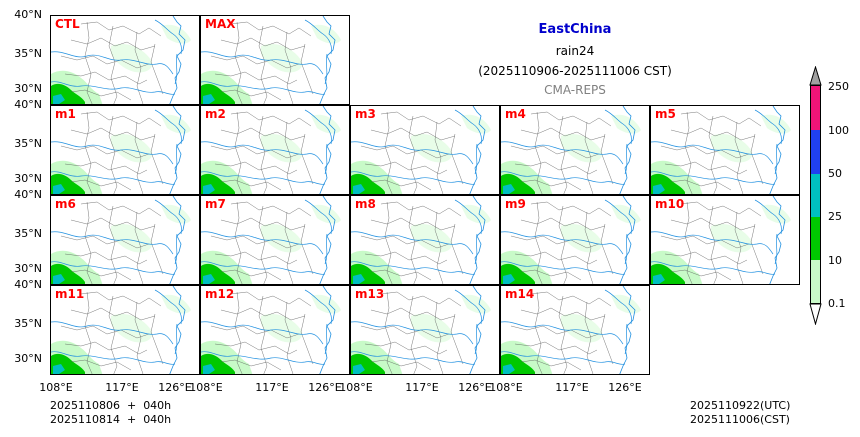 The width and height of the screenshot is (860, 437). What do you see at coordinates (70, 294) in the screenshot?
I see `panel-label: m11` at bounding box center [70, 294].